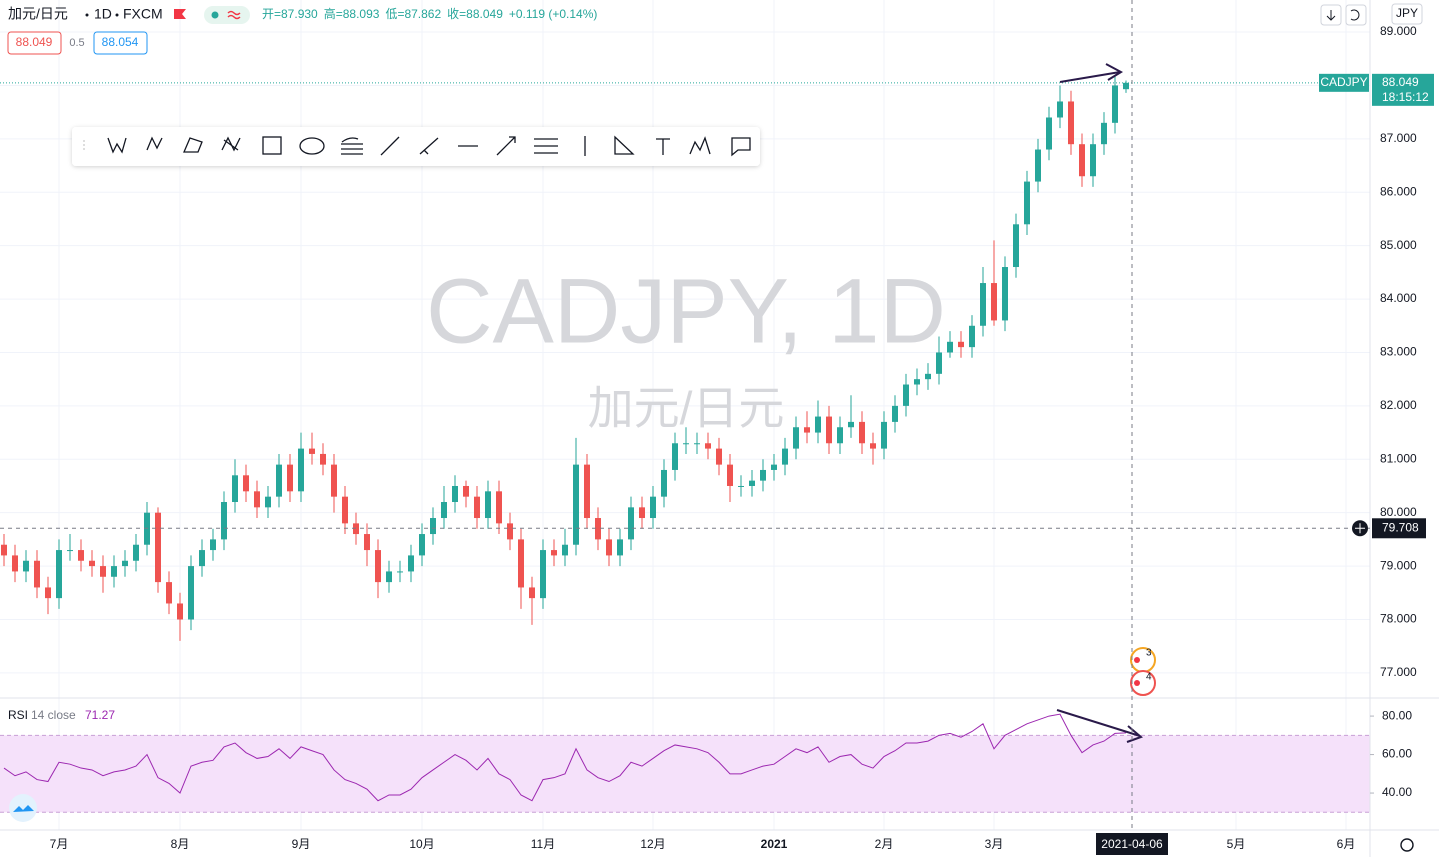  Describe the element at coordinates (1398, 352) in the screenshot. I see `y-tick-label: 83.000` at that location.